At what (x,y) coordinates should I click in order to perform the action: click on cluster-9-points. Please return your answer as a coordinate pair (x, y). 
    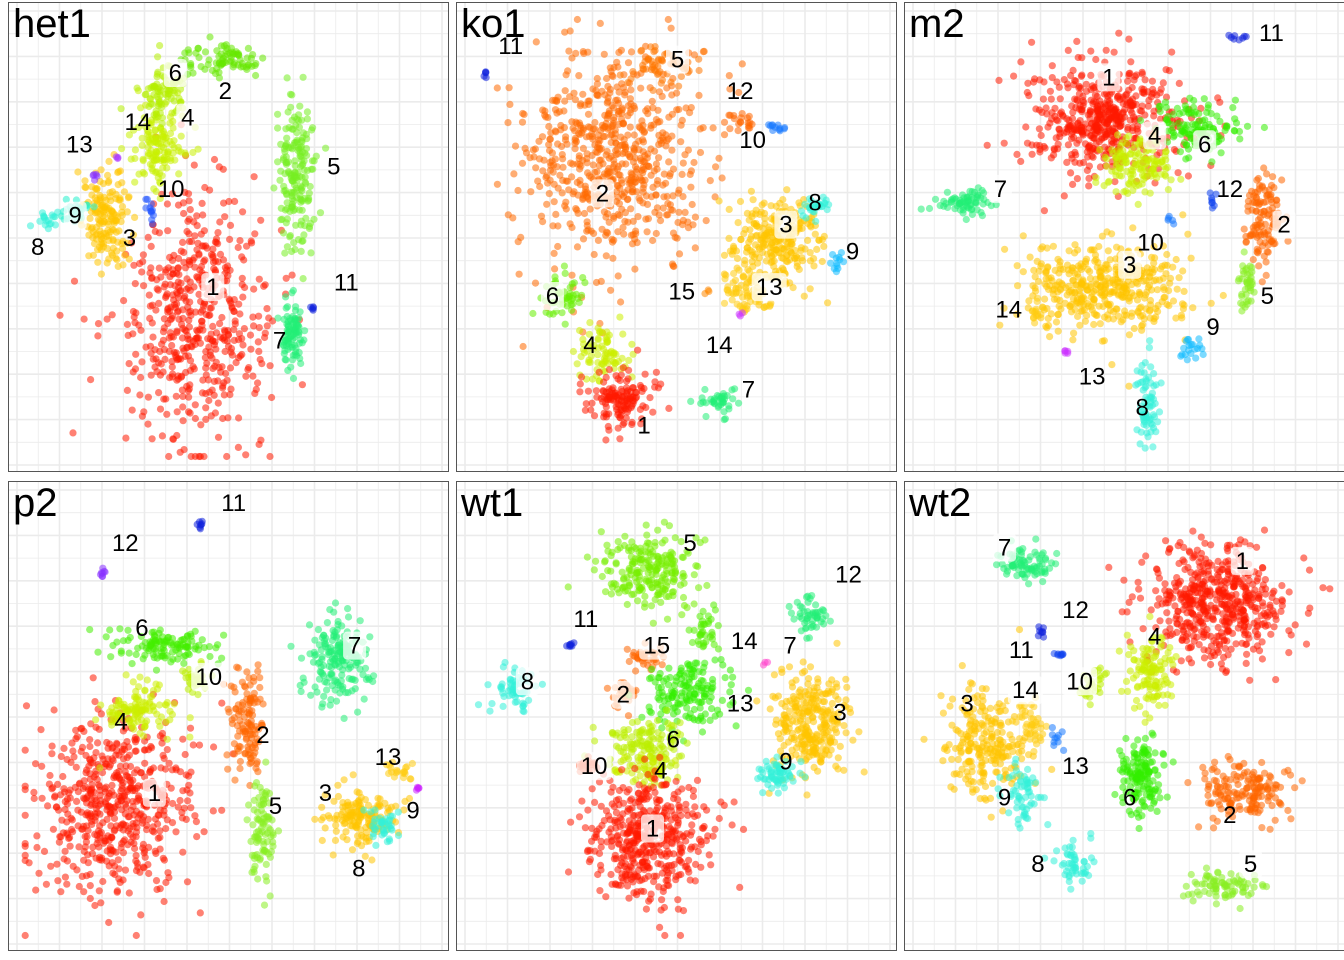
    Looking at the image, I should click on (837, 262).